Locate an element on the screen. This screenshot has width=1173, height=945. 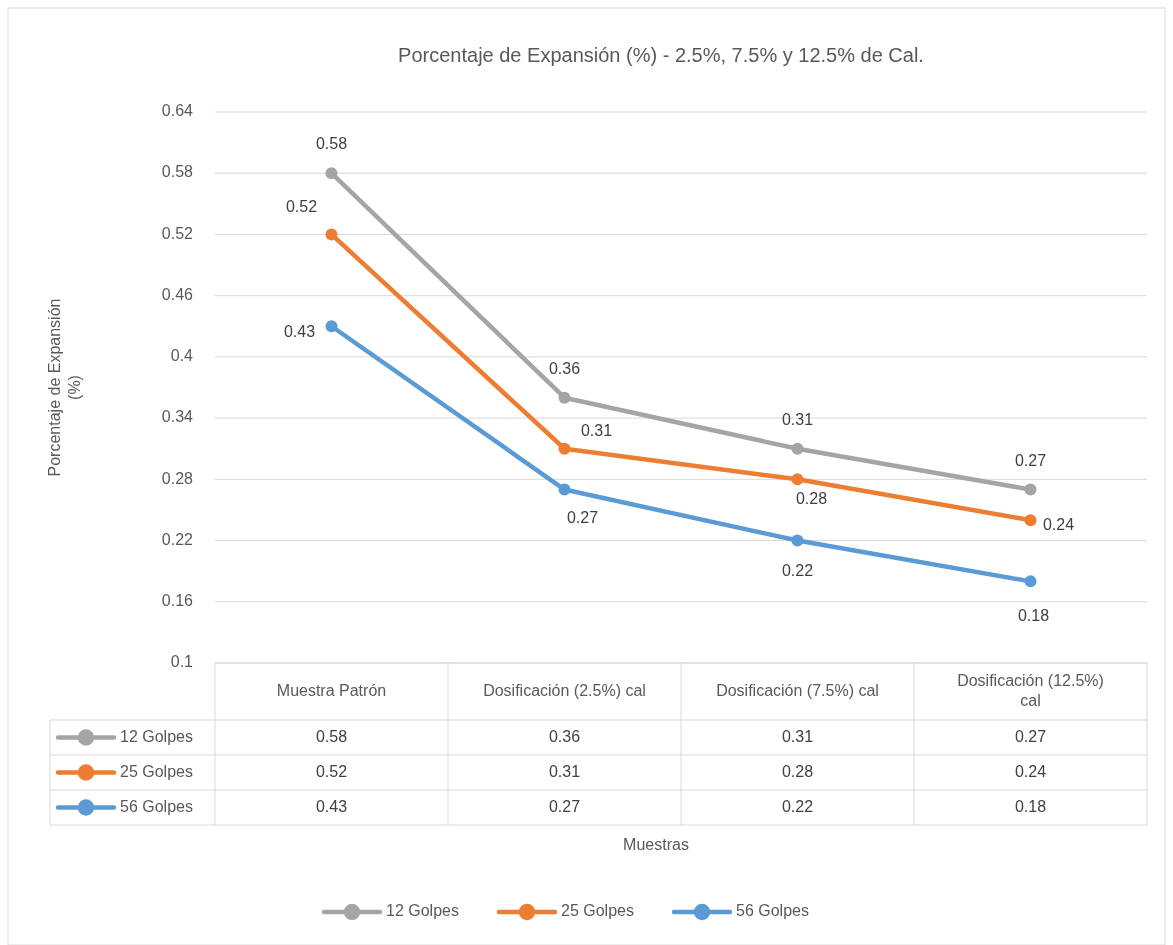
data-label: 0.18 is located at coordinates (1033, 615).